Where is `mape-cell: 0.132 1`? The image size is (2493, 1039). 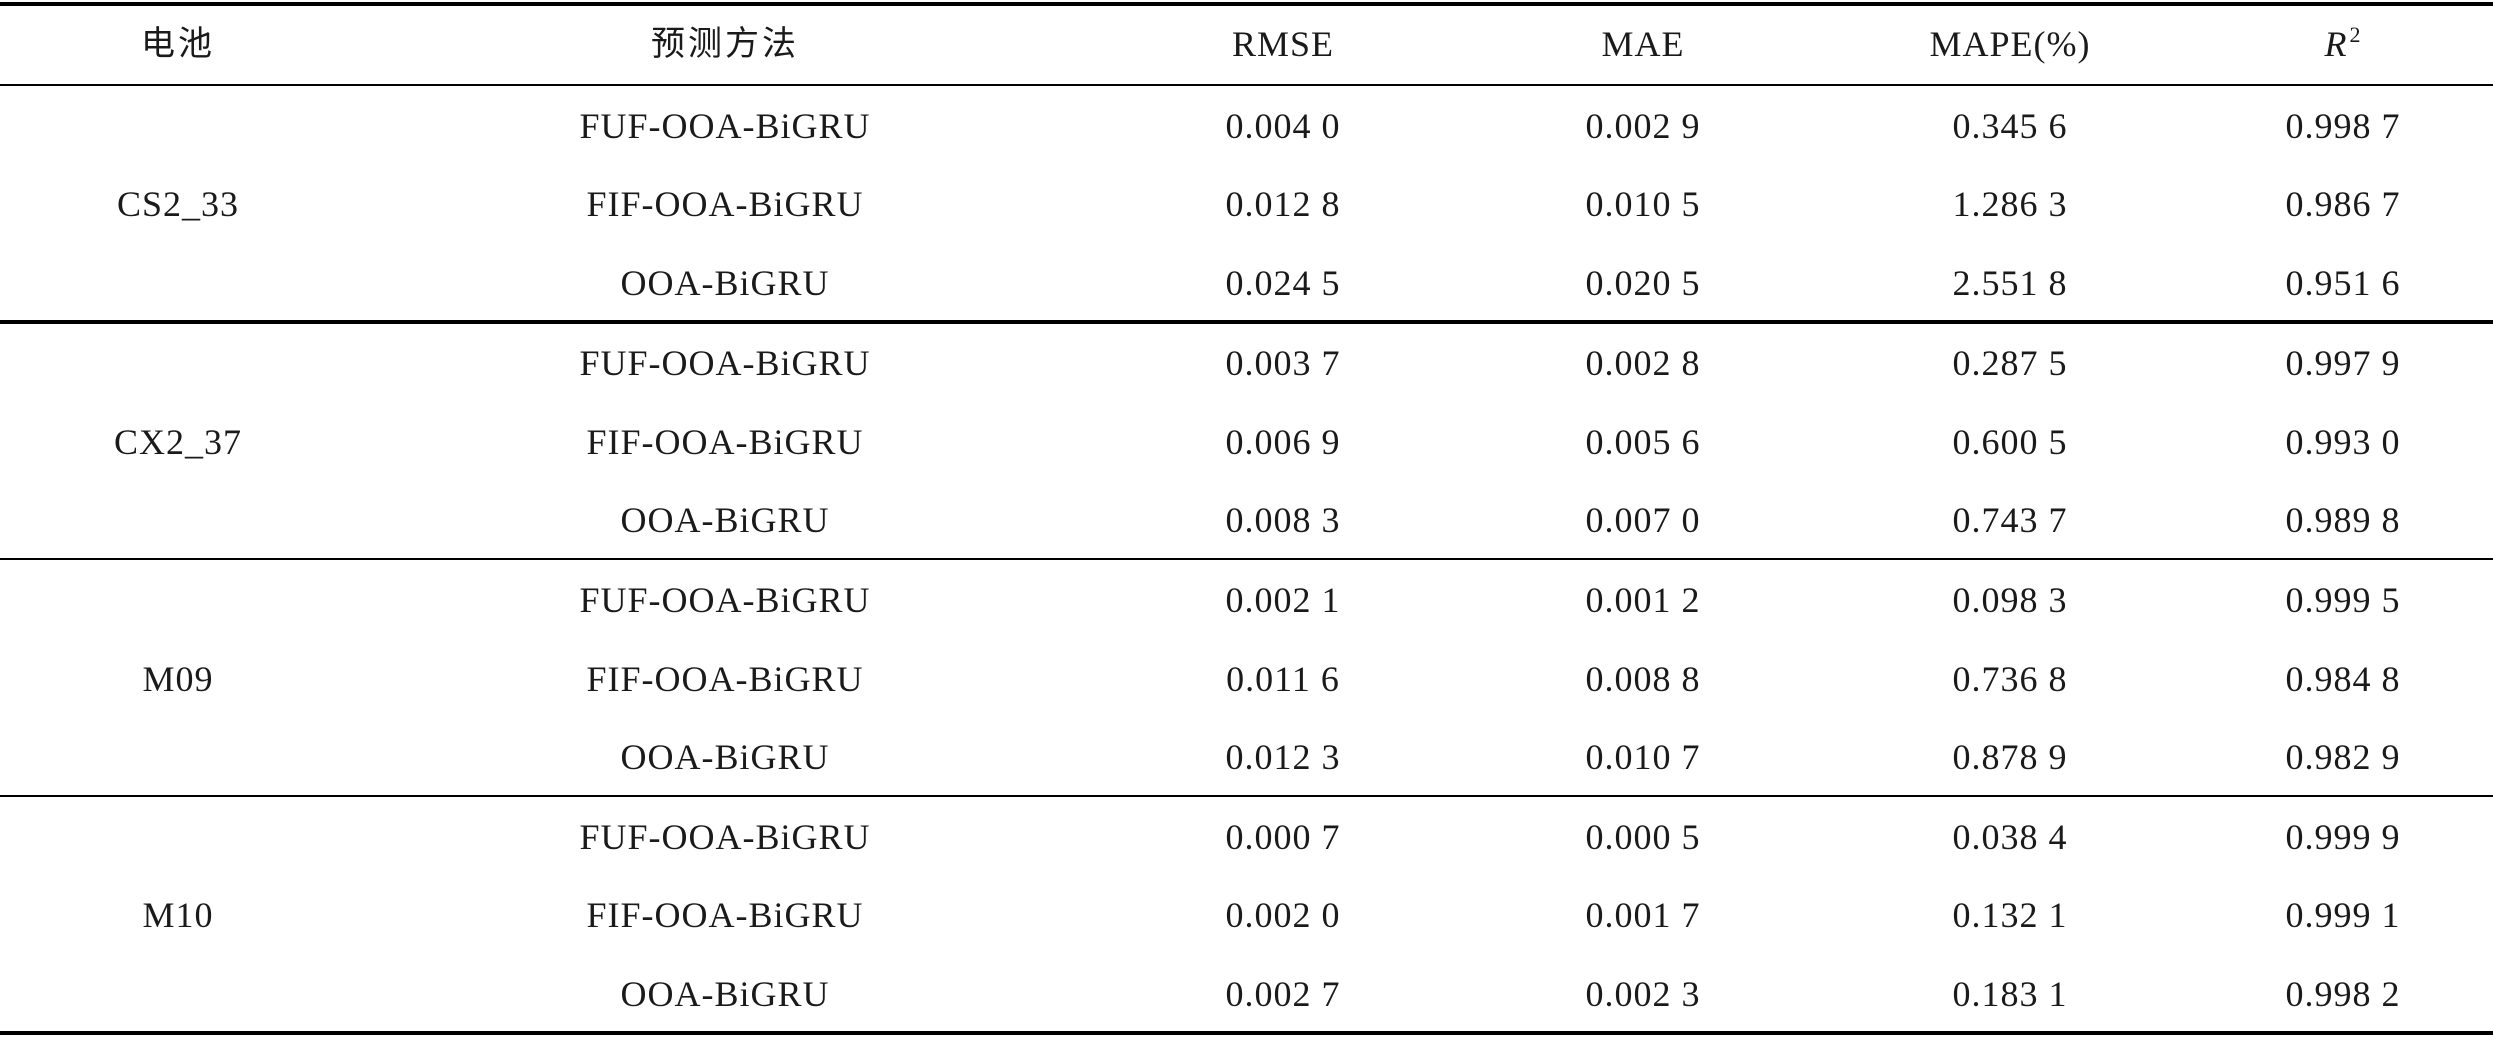 mape-cell: 0.132 1 is located at coordinates (2010, 915).